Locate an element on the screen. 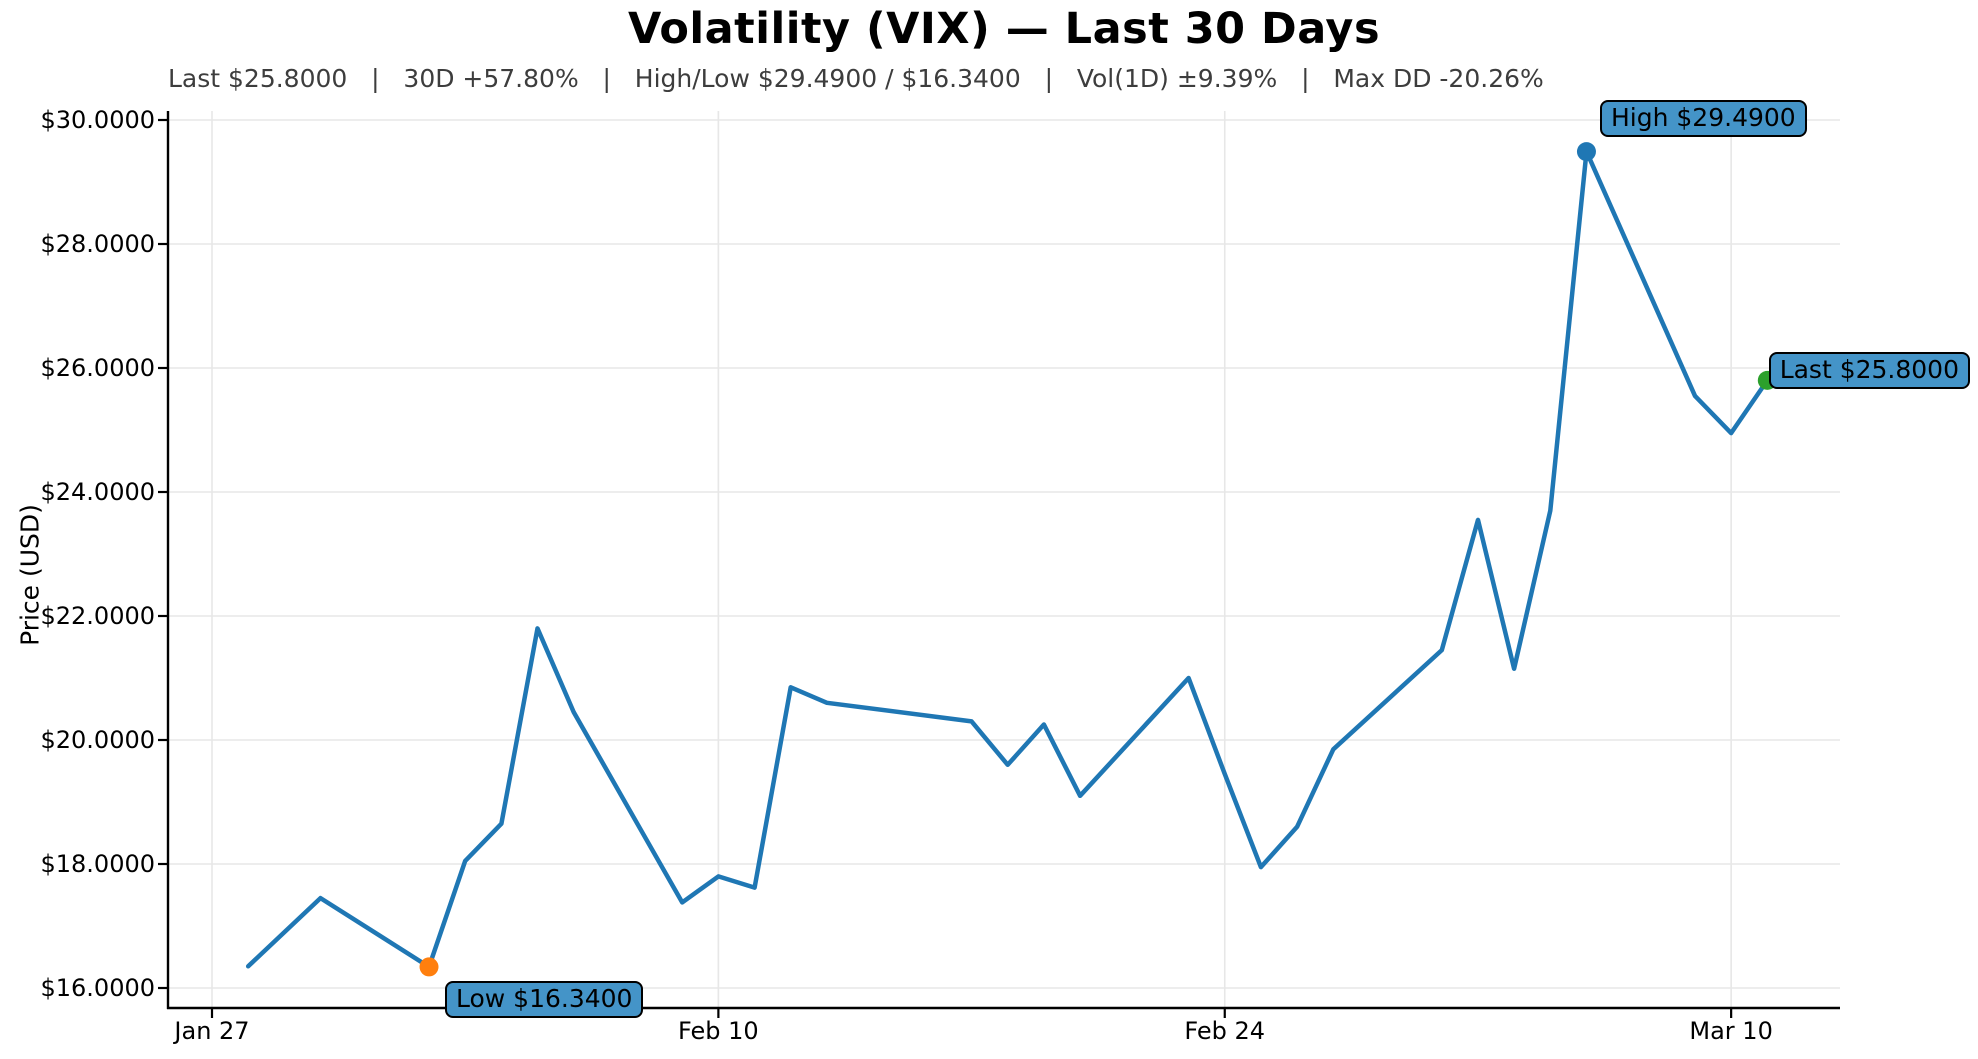 This screenshot has height=1059, width=1978. y-tick-label: $24.0000 is located at coordinates (97, 492).